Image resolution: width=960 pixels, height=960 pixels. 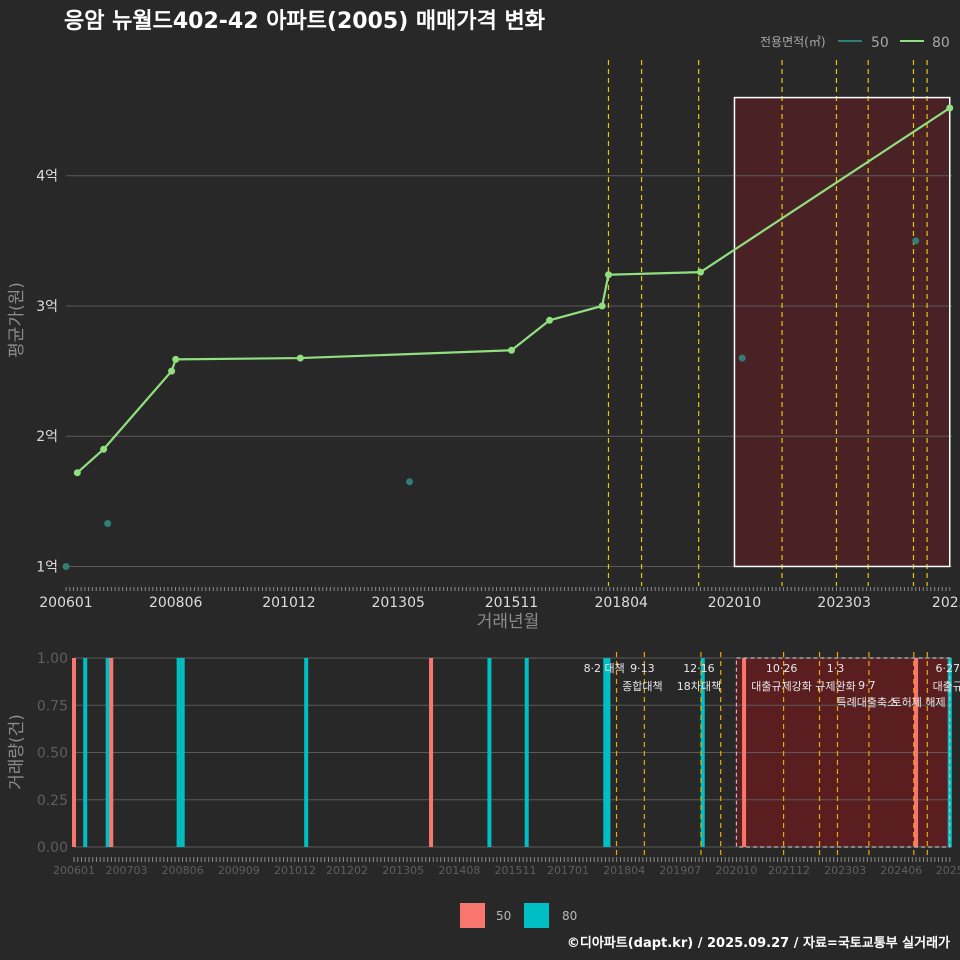 I want to click on x-tick-label: 201701, so click(x=568, y=870).